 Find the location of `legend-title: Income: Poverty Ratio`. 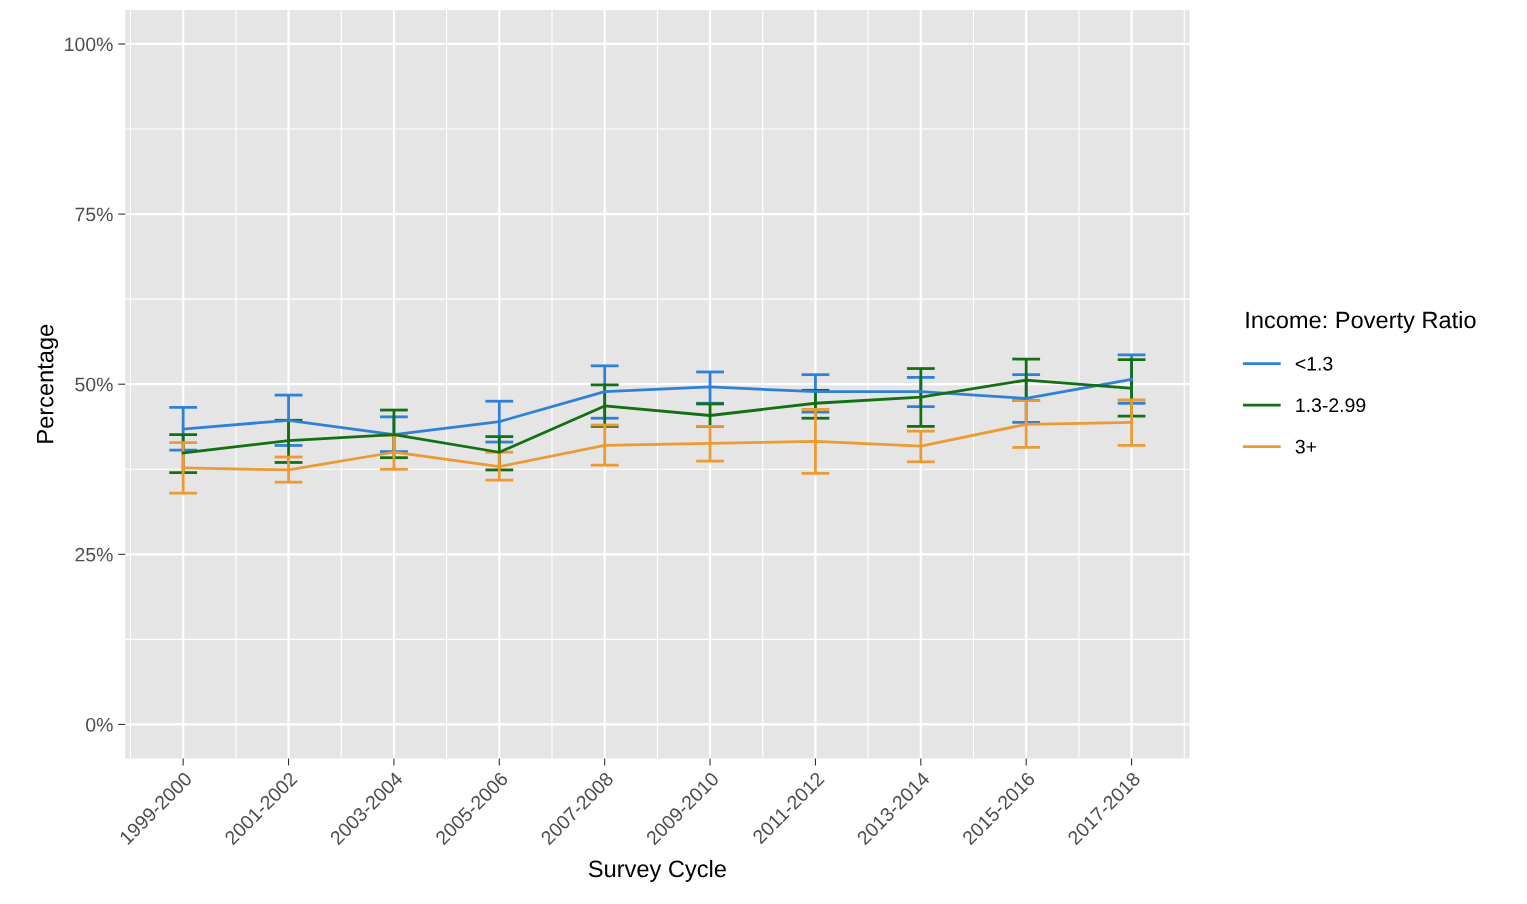

legend-title: Income: Poverty Ratio is located at coordinates (1361, 322).